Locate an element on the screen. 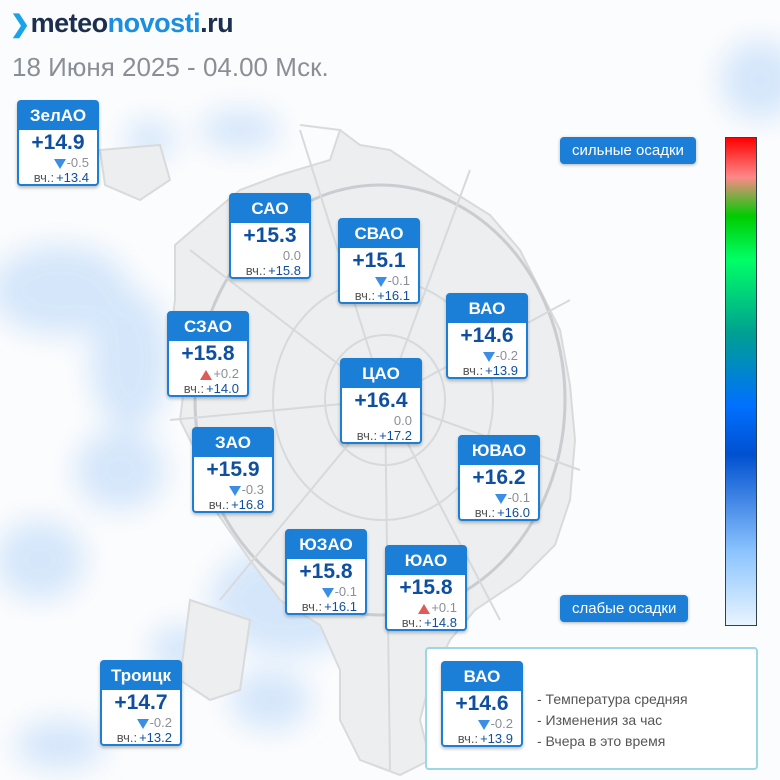  hourly-change: +0.1 is located at coordinates (426, 607).